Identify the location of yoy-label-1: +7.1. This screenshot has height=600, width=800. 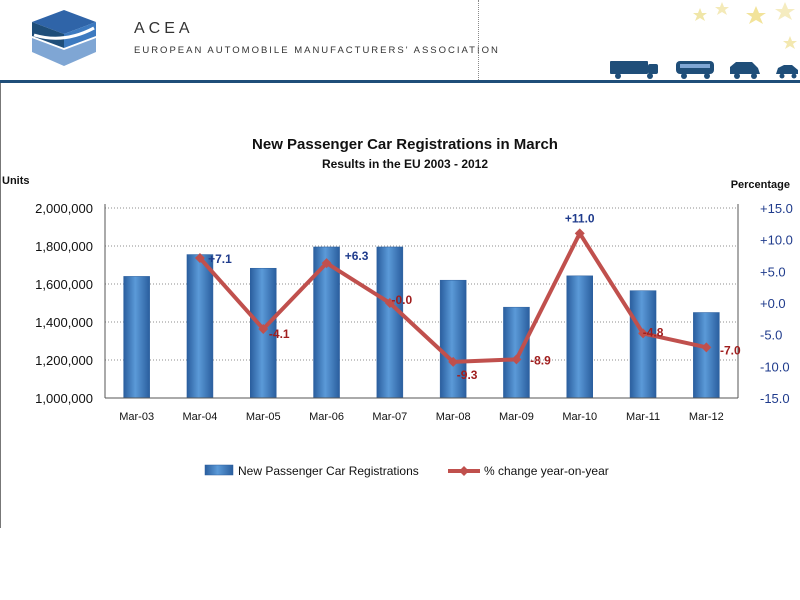
(220, 259).